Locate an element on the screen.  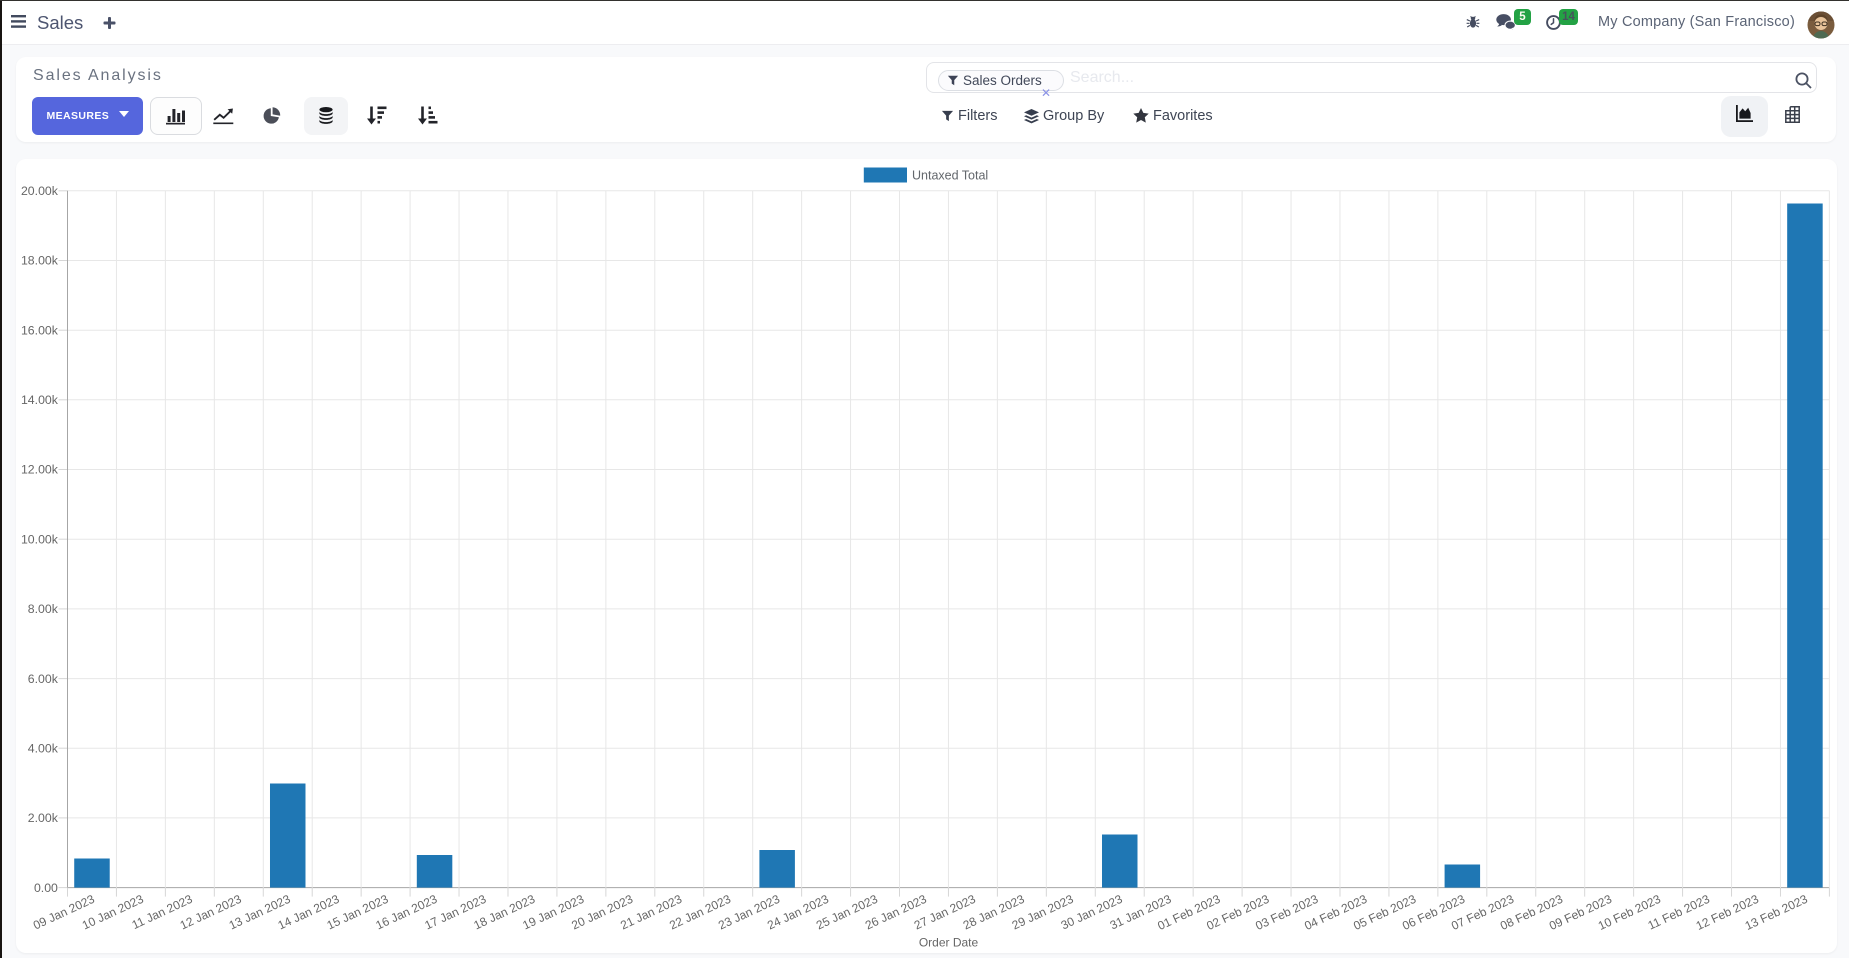
svg-text: 4.00k is located at coordinates (43, 748).